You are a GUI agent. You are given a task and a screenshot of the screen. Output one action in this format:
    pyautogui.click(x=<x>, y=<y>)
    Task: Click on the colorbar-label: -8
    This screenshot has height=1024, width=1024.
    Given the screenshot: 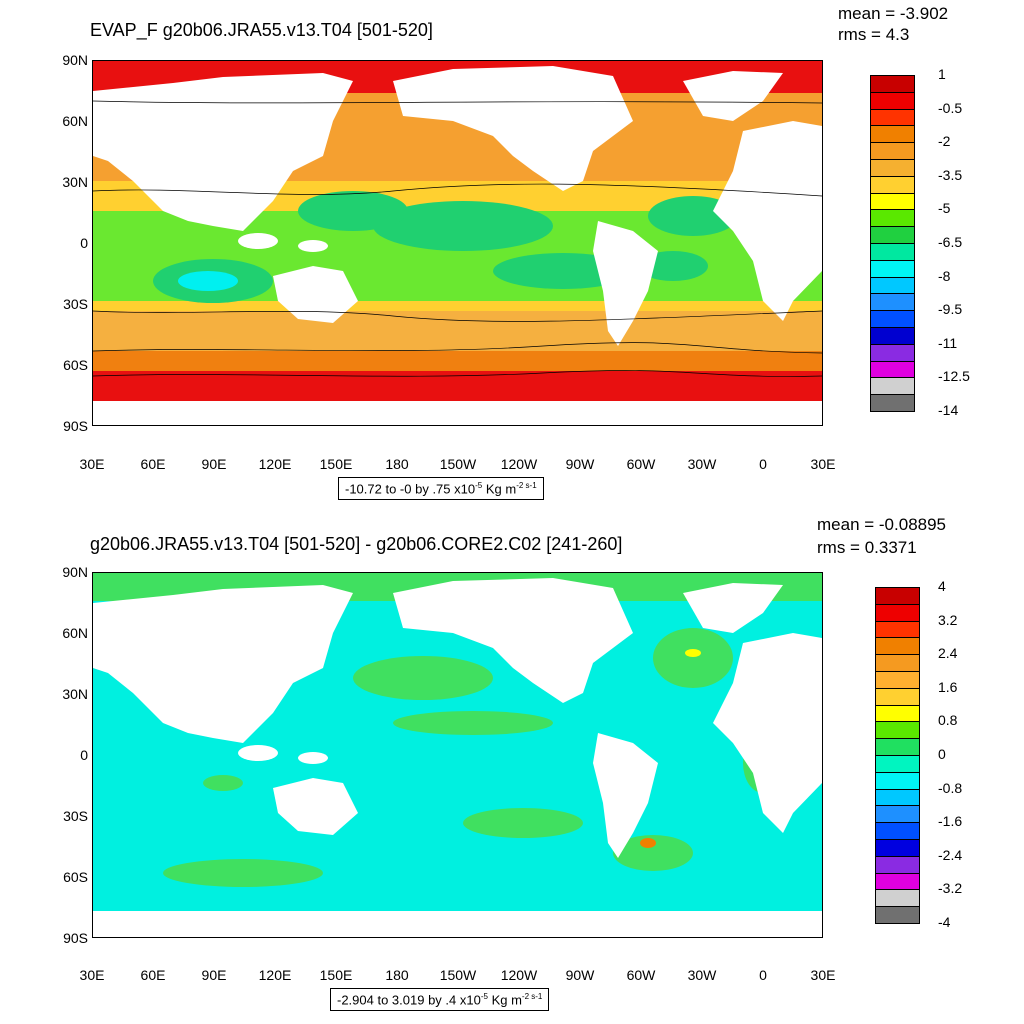 What is the action you would take?
    pyautogui.click(x=944, y=275)
    